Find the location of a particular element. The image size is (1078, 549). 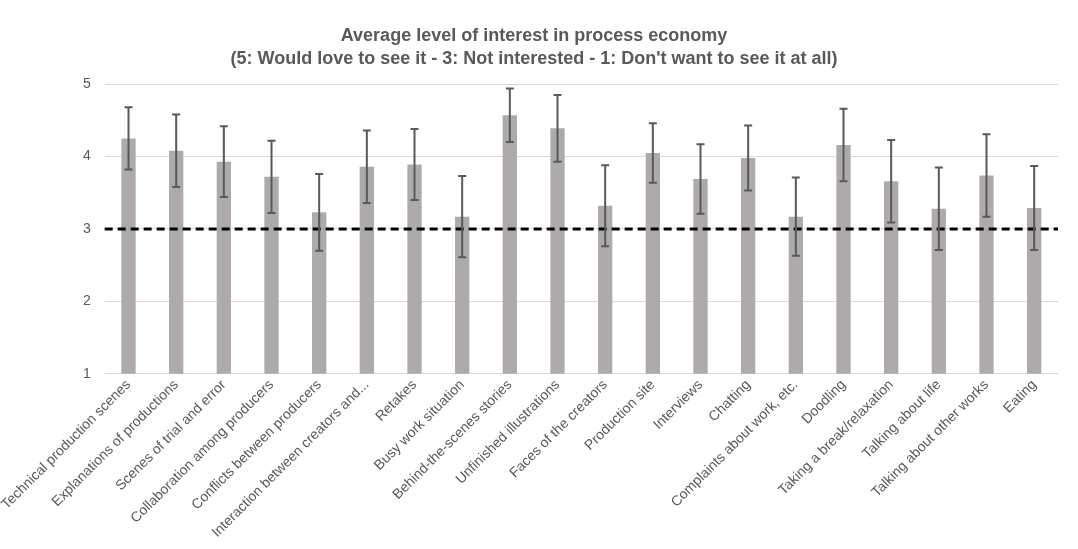

chart-title: Average level of interest in process economy is located at coordinates (534, 34).